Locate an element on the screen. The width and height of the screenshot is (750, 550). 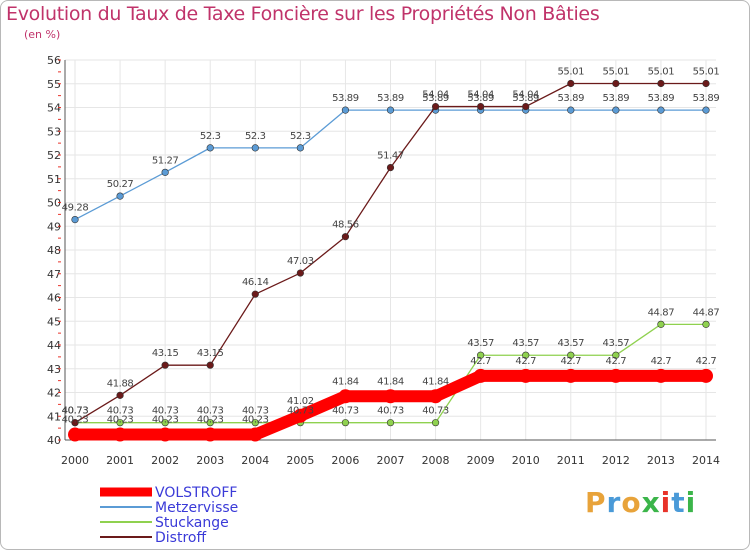
x-tick-label: 2008 is located at coordinates (436, 460).